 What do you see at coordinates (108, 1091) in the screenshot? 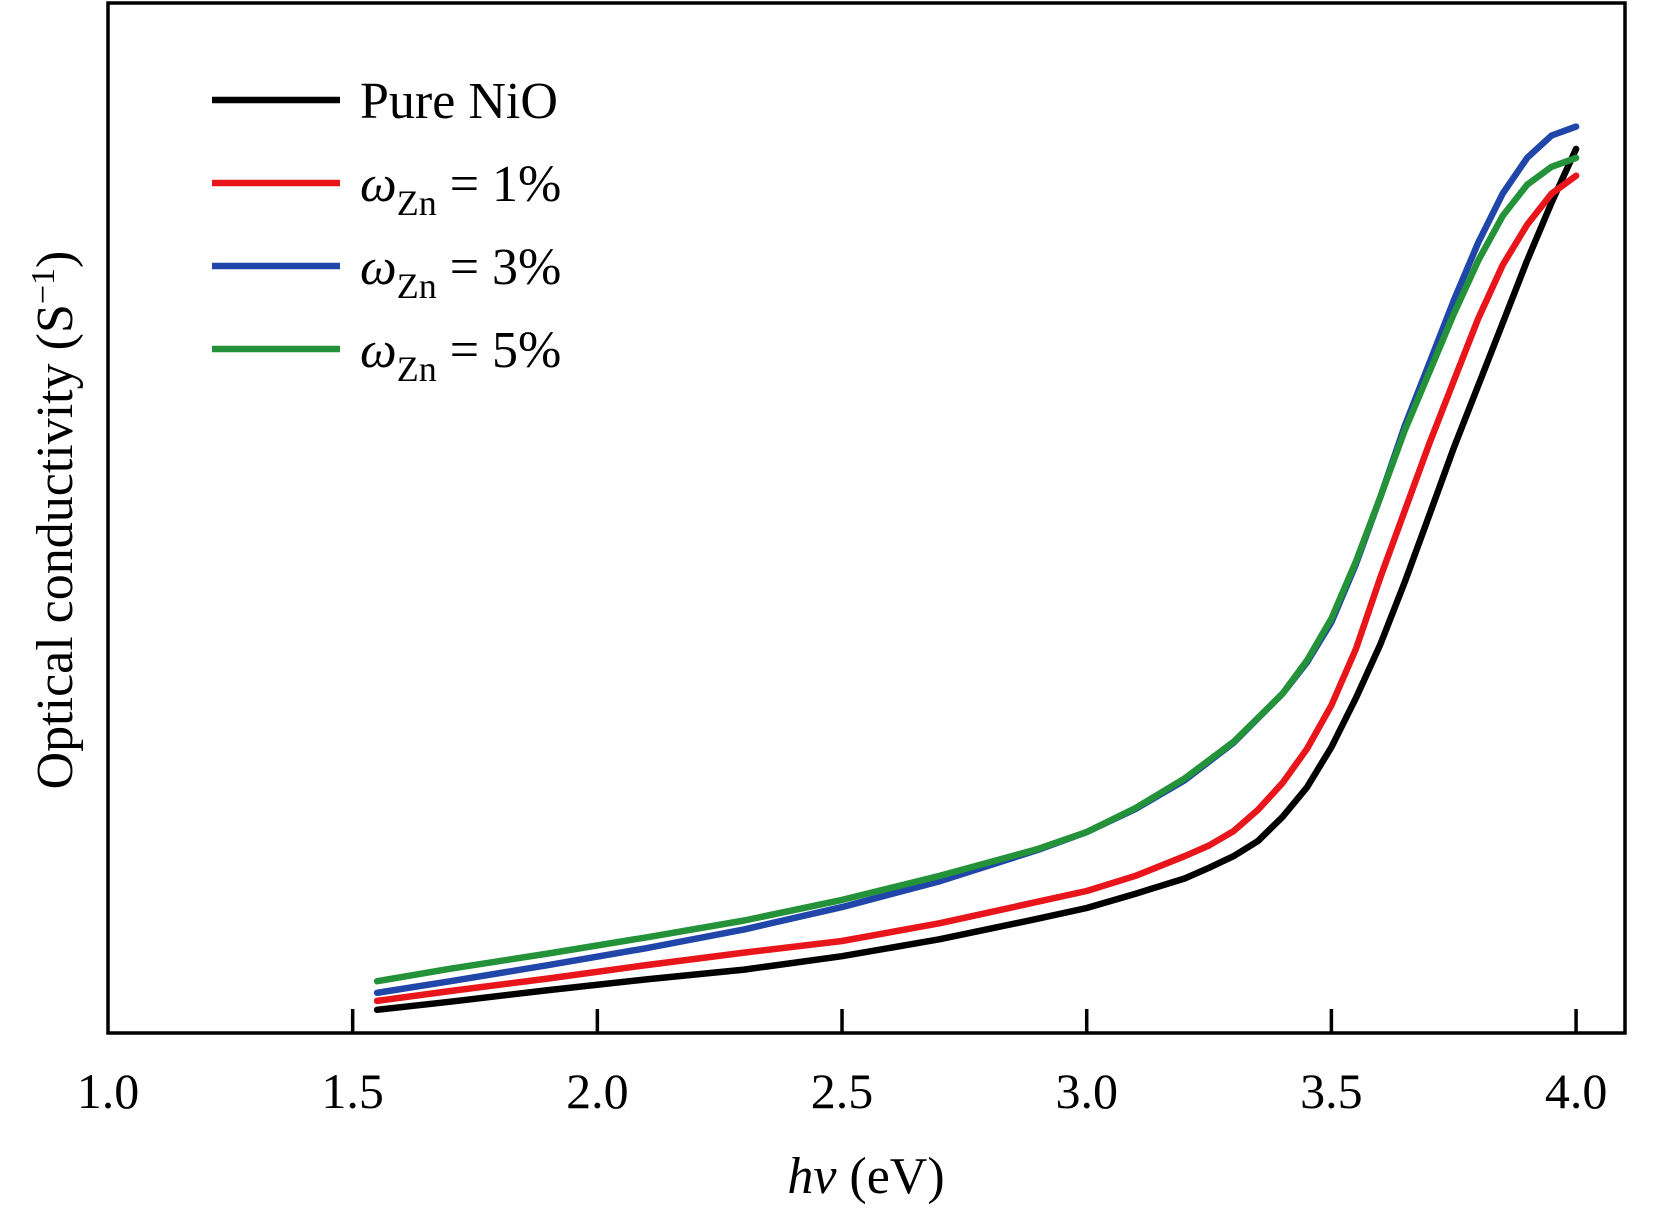
I see `x-tick-label: 1.0` at bounding box center [108, 1091].